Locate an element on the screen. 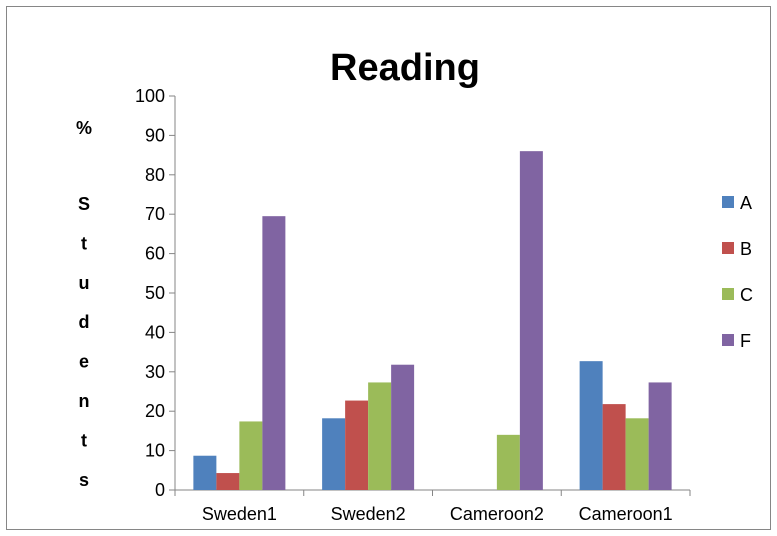  x-category-label: Cameroon2 is located at coordinates (497, 514).